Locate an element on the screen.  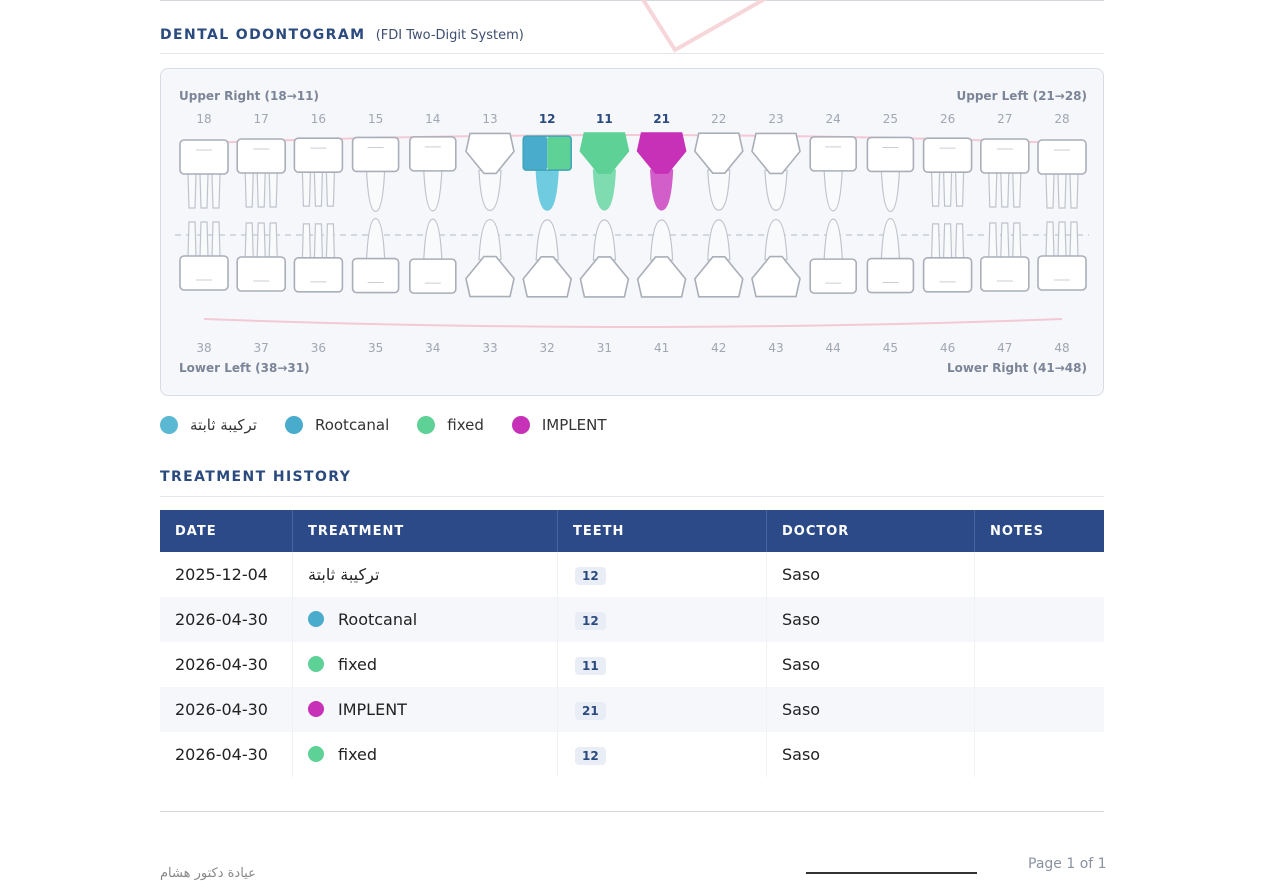
tooth-number-42: 42 is located at coordinates (719, 348).